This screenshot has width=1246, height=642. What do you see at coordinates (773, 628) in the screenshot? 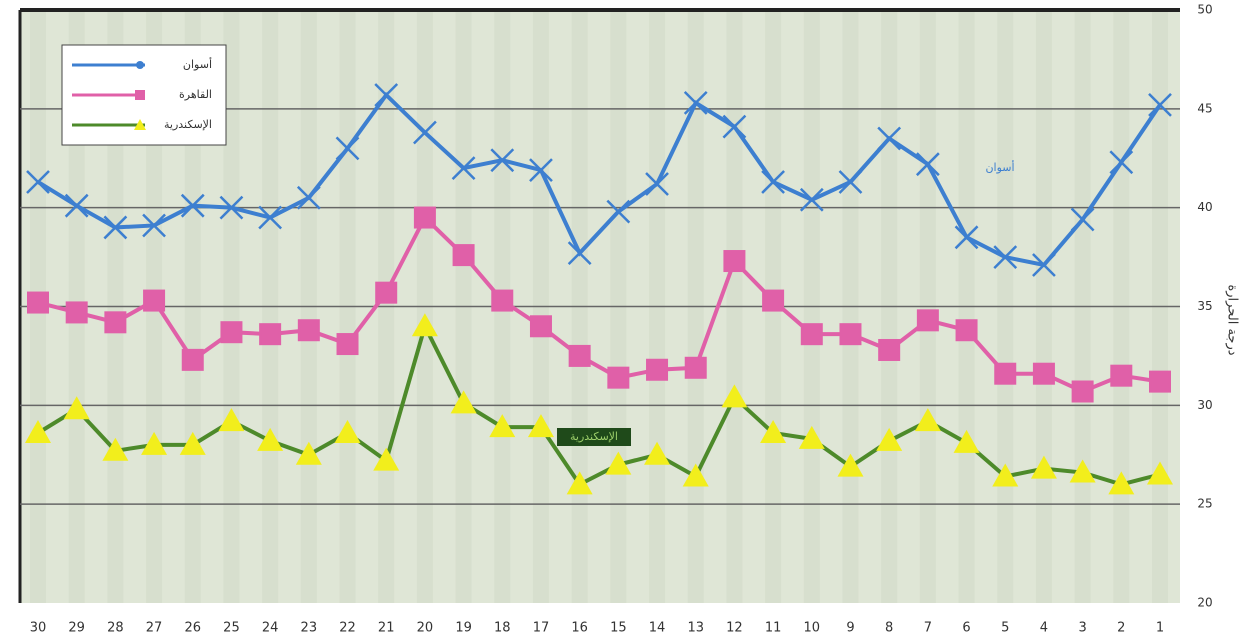
I see `x-tick-label: 11` at bounding box center [773, 628].